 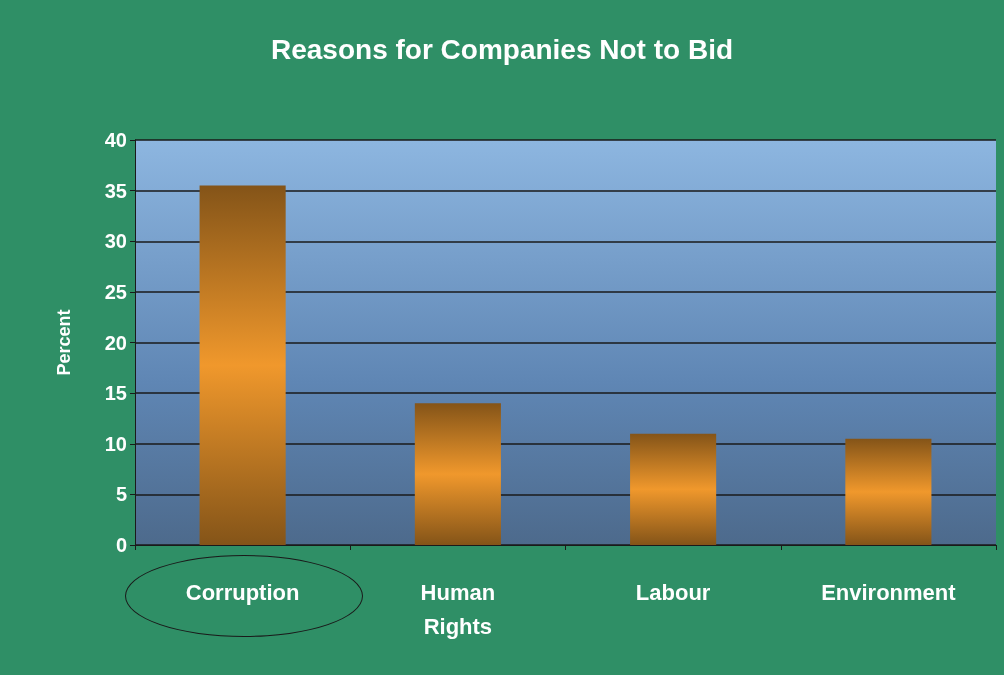 What do you see at coordinates (115, 190) in the screenshot?
I see `y-tick-label: 35` at bounding box center [115, 190].